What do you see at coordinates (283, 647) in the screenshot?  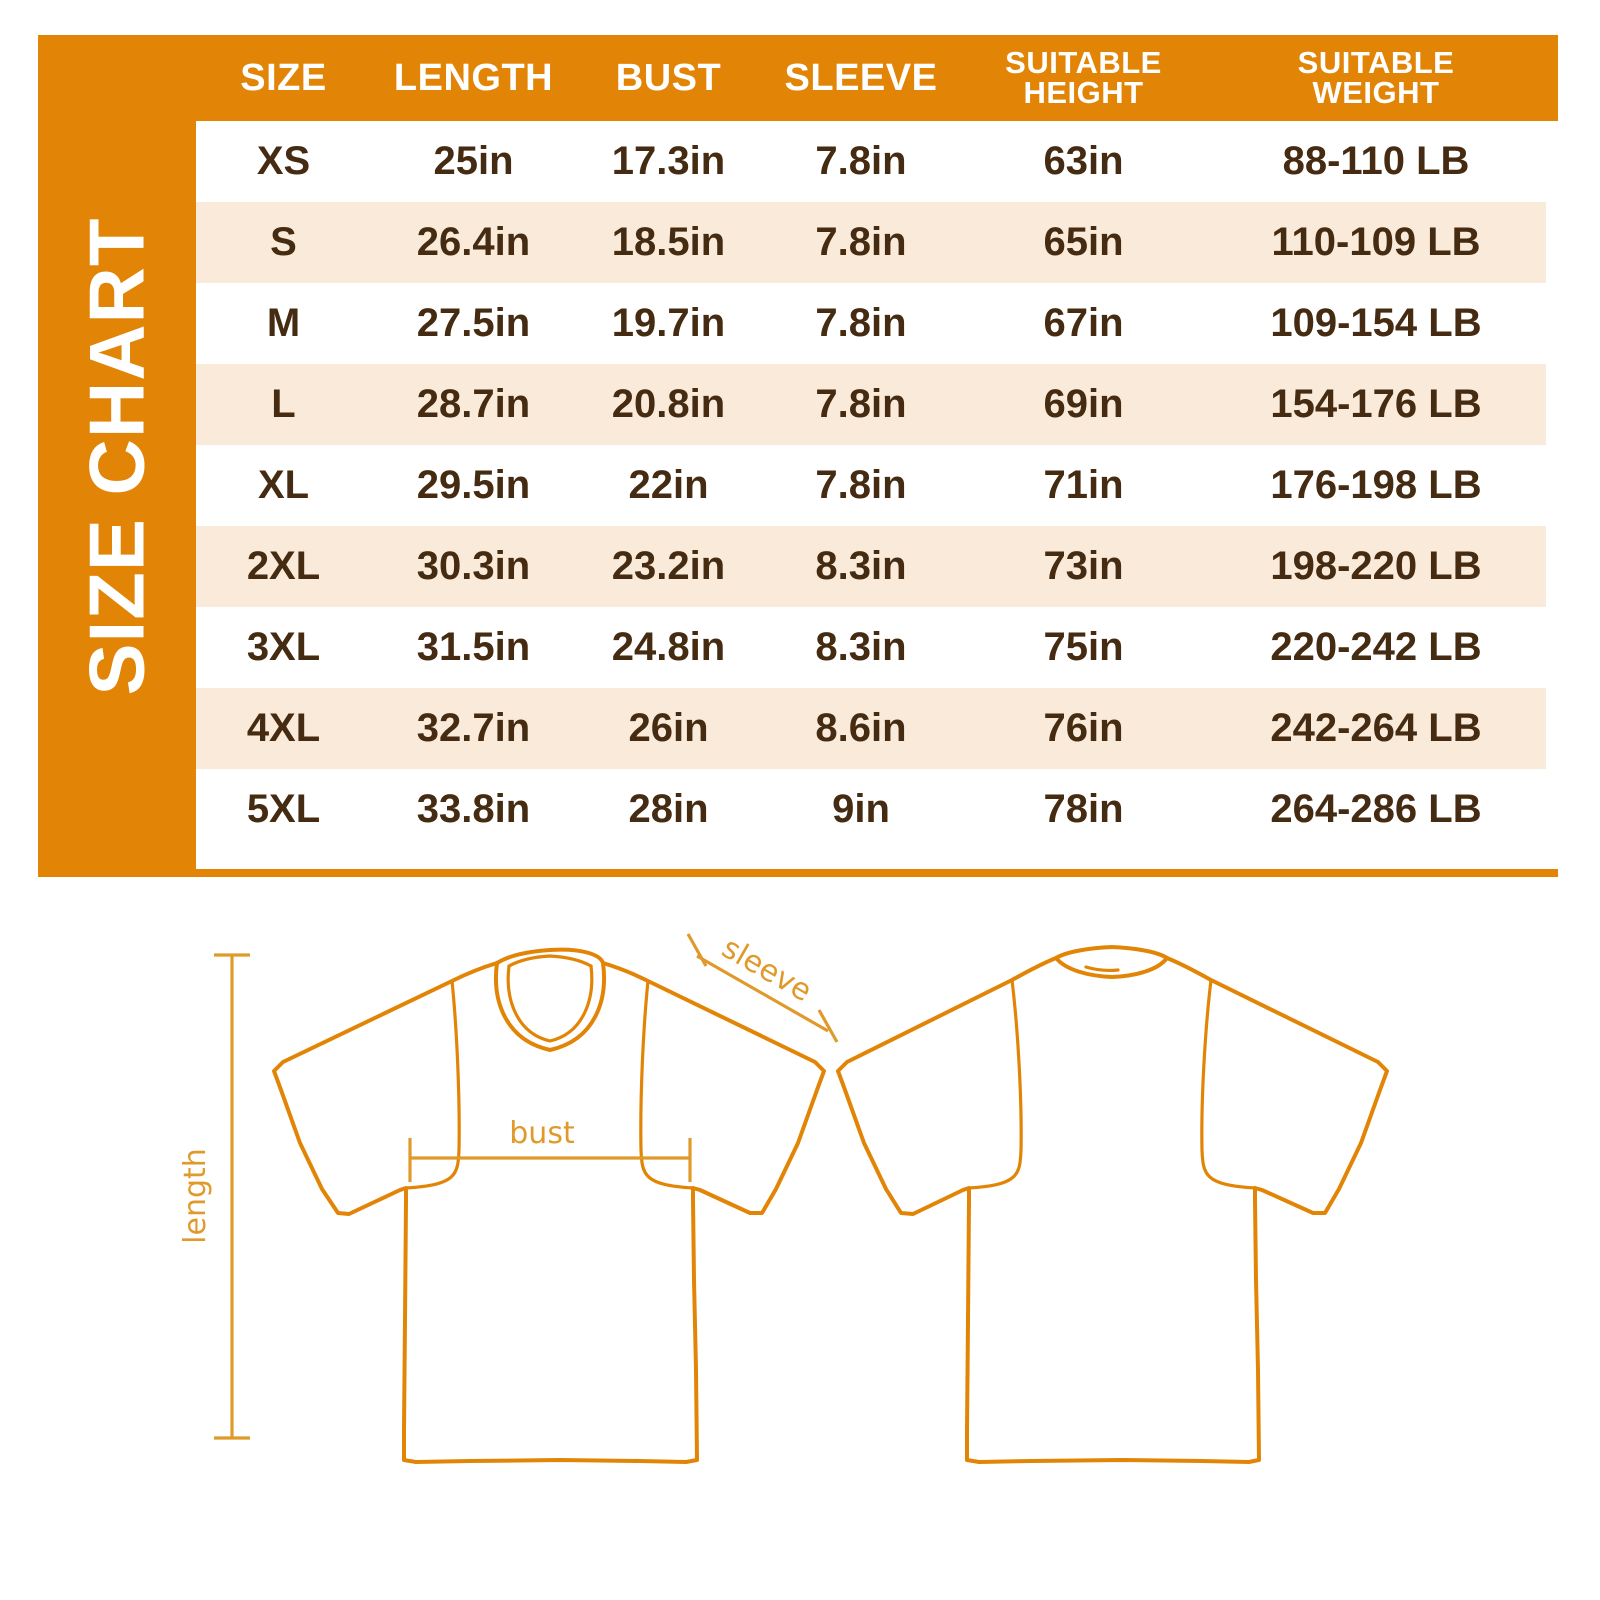 I see `cell-size: 3XL` at bounding box center [283, 647].